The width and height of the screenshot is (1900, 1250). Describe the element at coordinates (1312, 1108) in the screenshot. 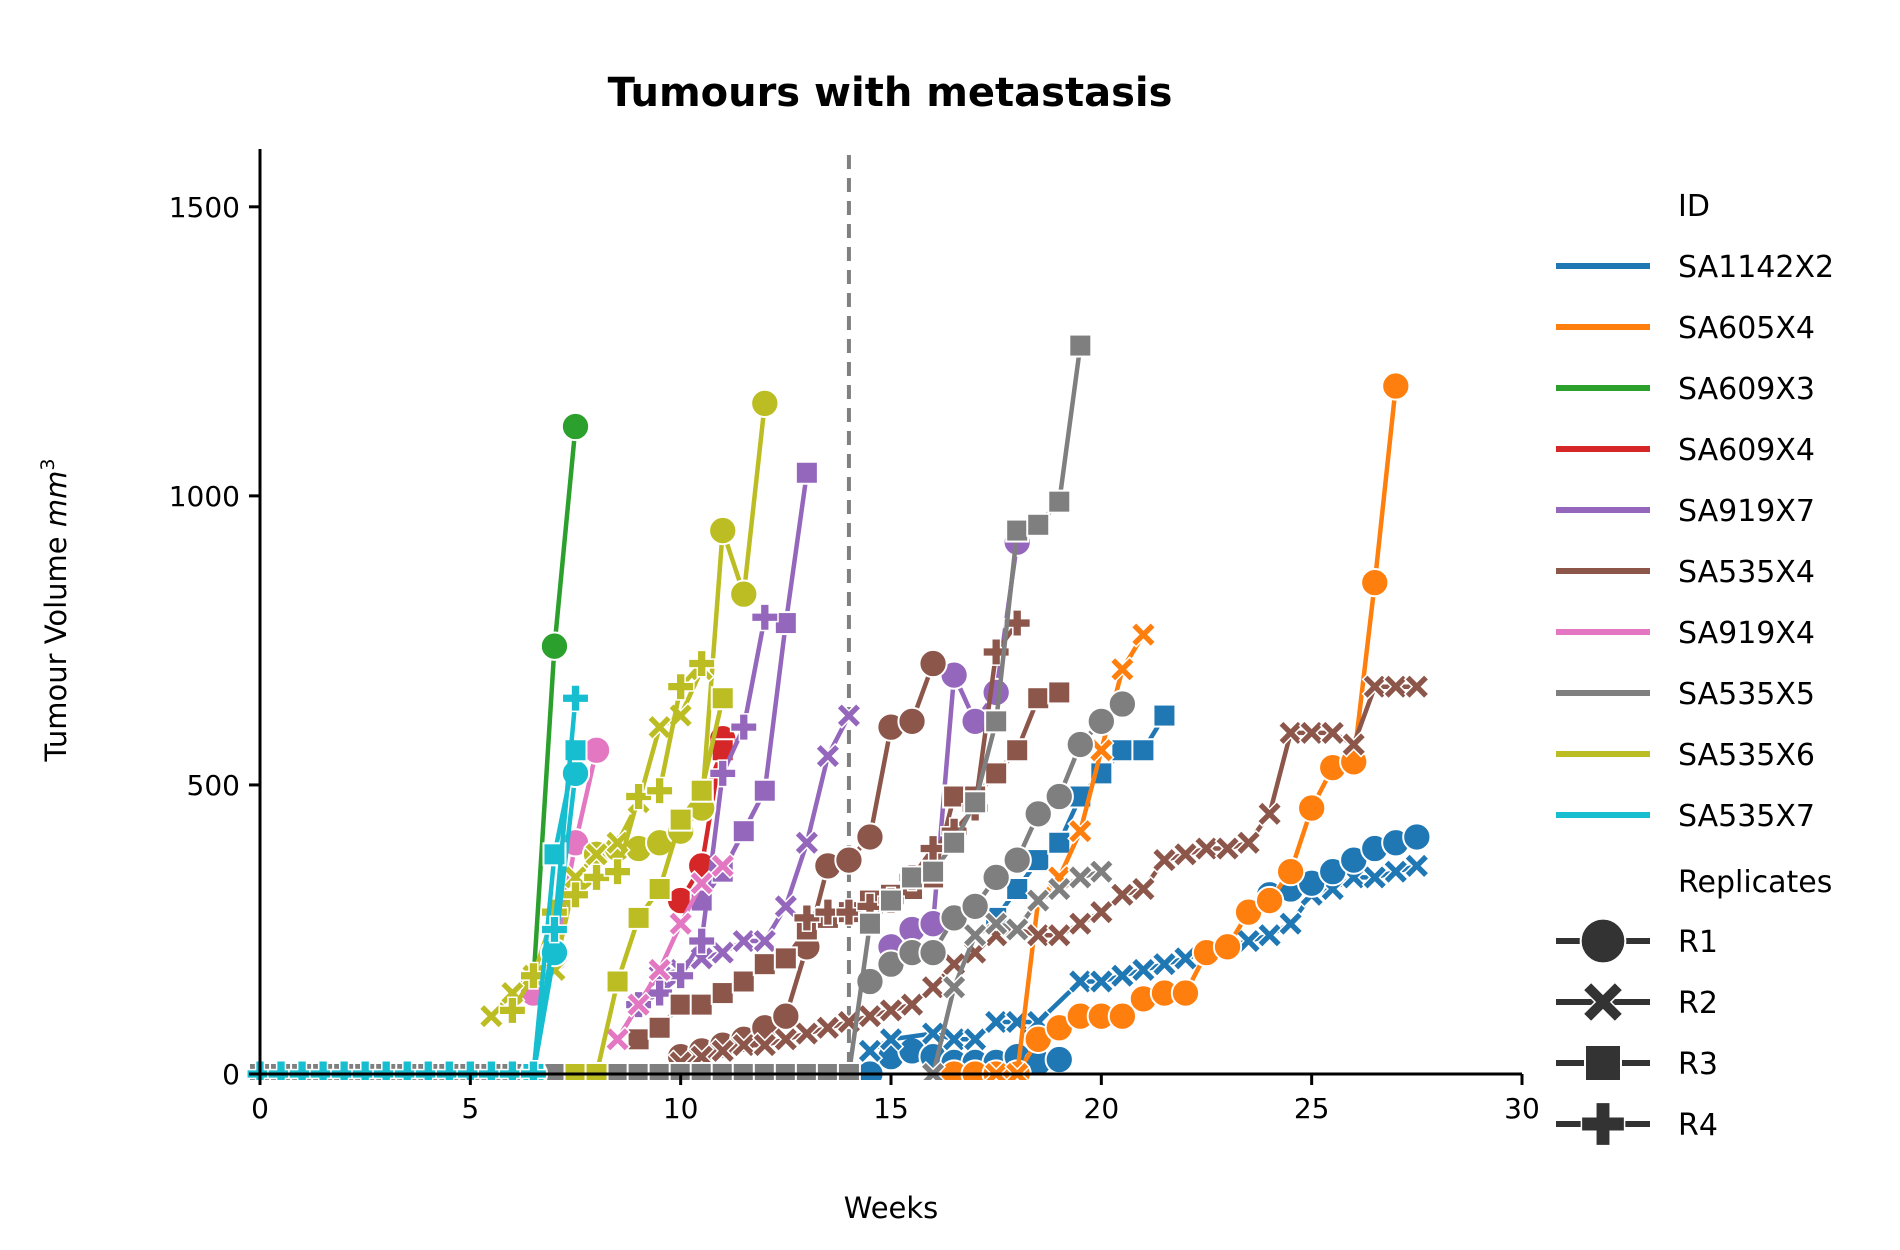

I see `x-tick-label: 25` at that location.